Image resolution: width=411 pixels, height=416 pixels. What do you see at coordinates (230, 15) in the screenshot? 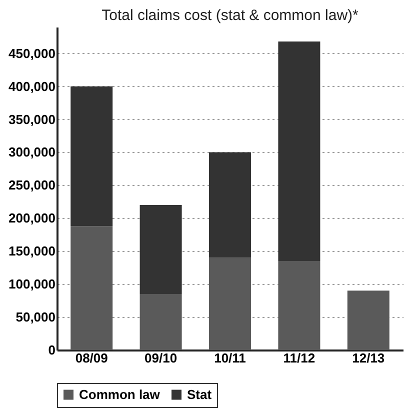
I see `chart-title: Total claims cost (stat & common law)*` at bounding box center [230, 15].